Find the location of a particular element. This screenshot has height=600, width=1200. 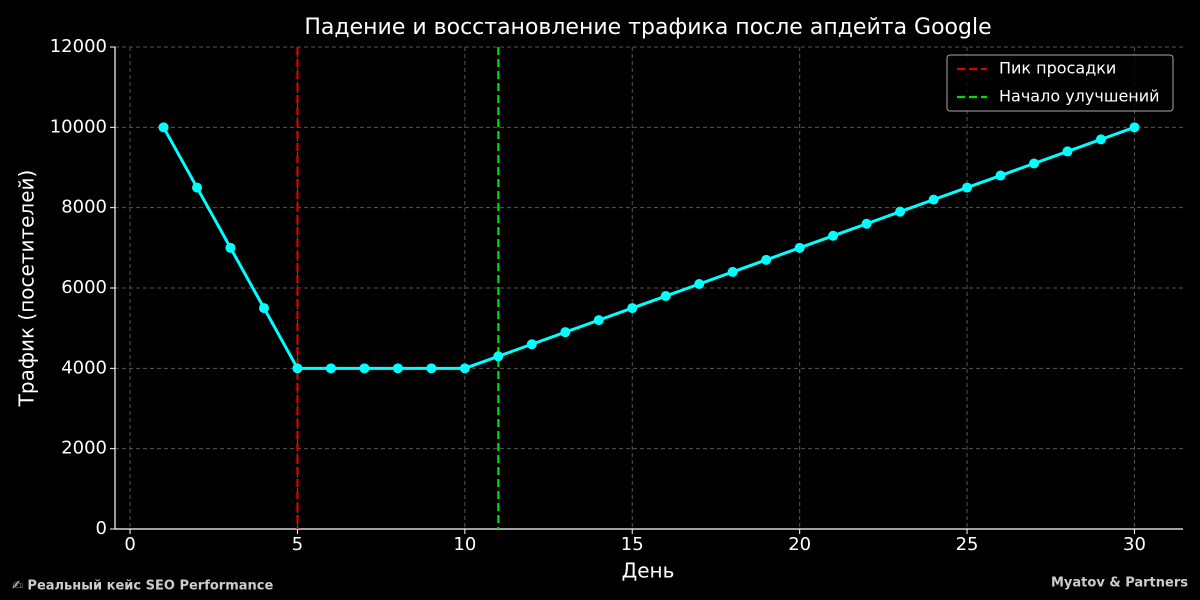

footer-note: ✍ Реальный кейс SEO Performance is located at coordinates (142, 586).